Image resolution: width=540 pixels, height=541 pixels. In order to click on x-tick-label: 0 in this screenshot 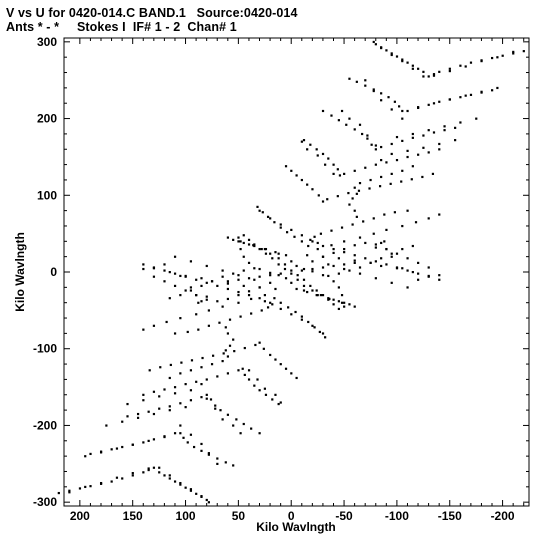, I will do `click(291, 516)`.